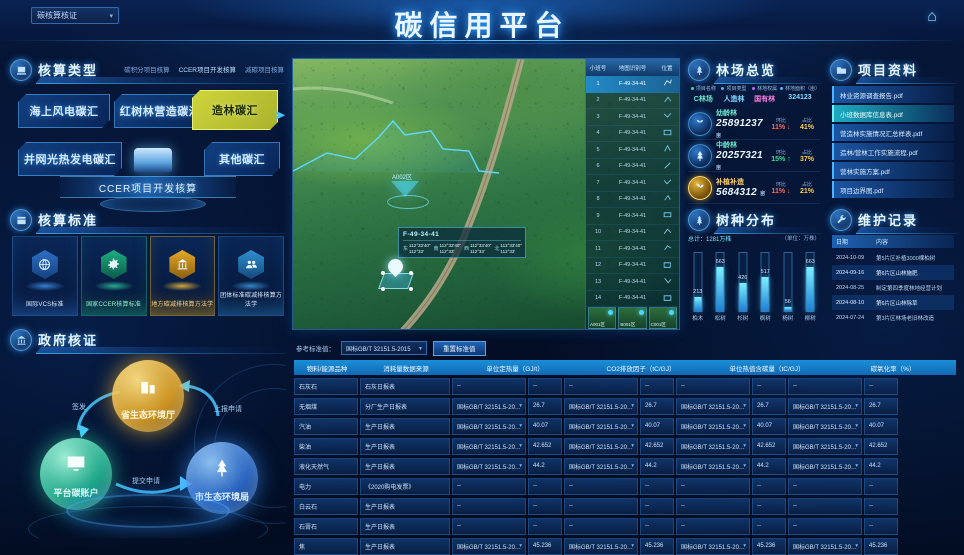 The height and width of the screenshot is (555, 964). Describe the element at coordinates (662, 318) in the screenshot. I see `map-thumbnail: C001区` at that location.